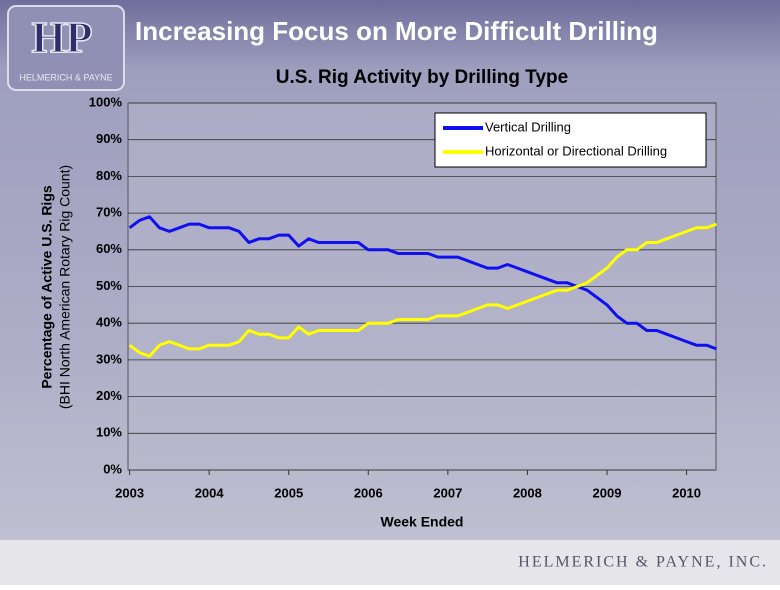 This screenshot has width=780, height=590. I want to click on x-tick-label: 2005, so click(288, 492).